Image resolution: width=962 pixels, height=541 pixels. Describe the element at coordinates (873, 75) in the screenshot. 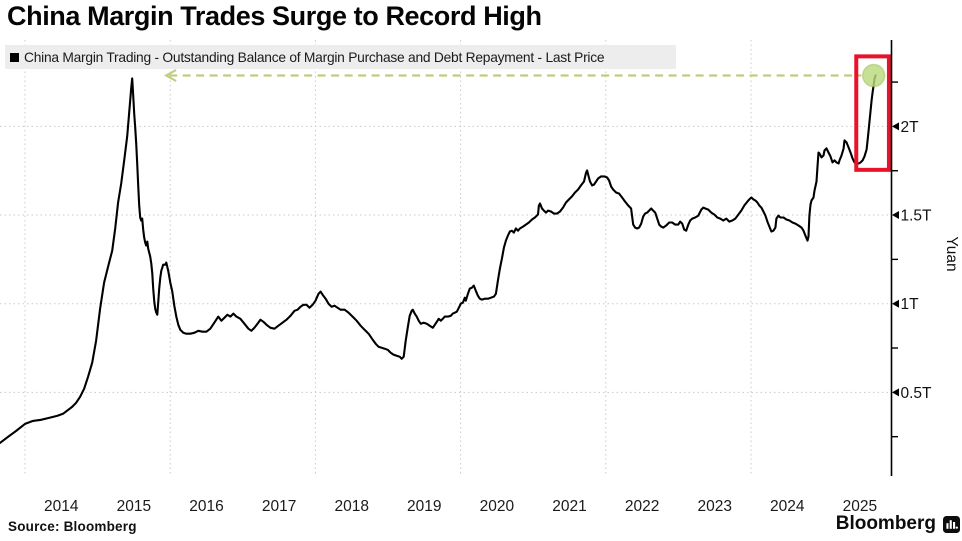

I see `record-marker-circle` at that location.